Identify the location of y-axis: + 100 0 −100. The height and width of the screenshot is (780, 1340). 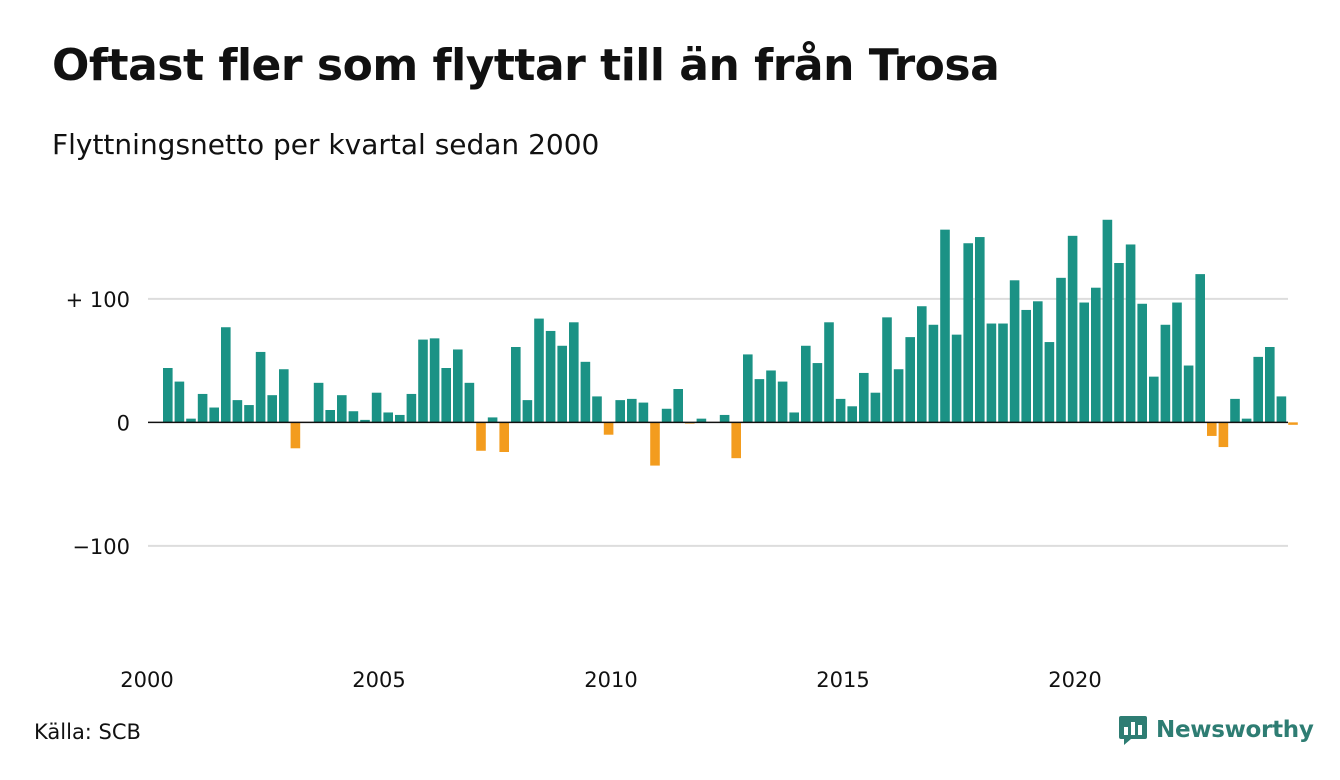
(98, 423).